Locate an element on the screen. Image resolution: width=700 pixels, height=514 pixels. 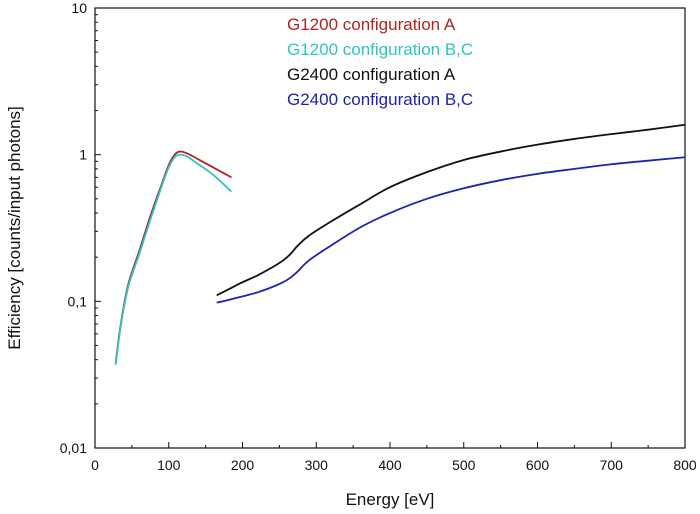
x-tick-label: 0 is located at coordinates (95, 465).